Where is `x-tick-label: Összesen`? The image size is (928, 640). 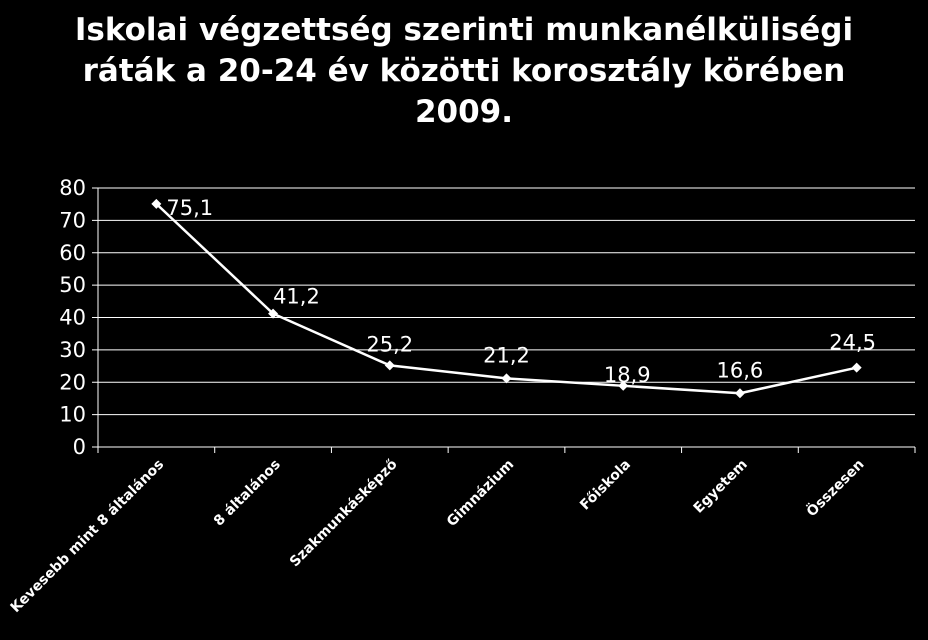 x-tick-label: Összesen is located at coordinates (834, 487).